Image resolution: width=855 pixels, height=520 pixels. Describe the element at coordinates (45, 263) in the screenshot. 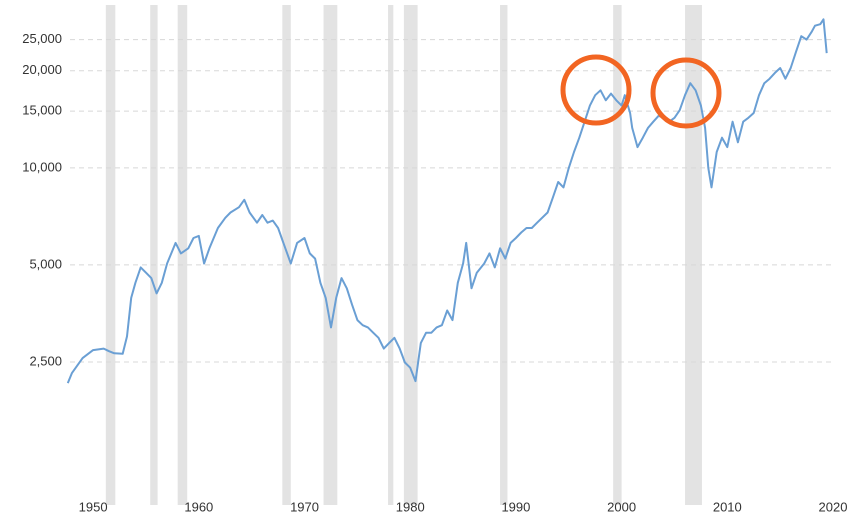

I see `y-tick-label: 5,000` at that location.